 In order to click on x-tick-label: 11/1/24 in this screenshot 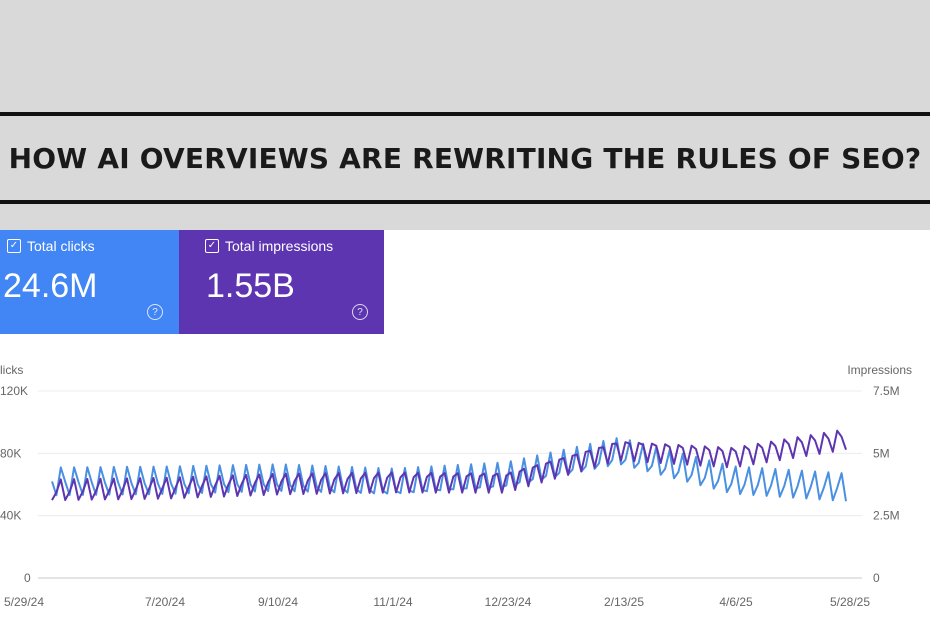, I will do `click(392, 602)`.